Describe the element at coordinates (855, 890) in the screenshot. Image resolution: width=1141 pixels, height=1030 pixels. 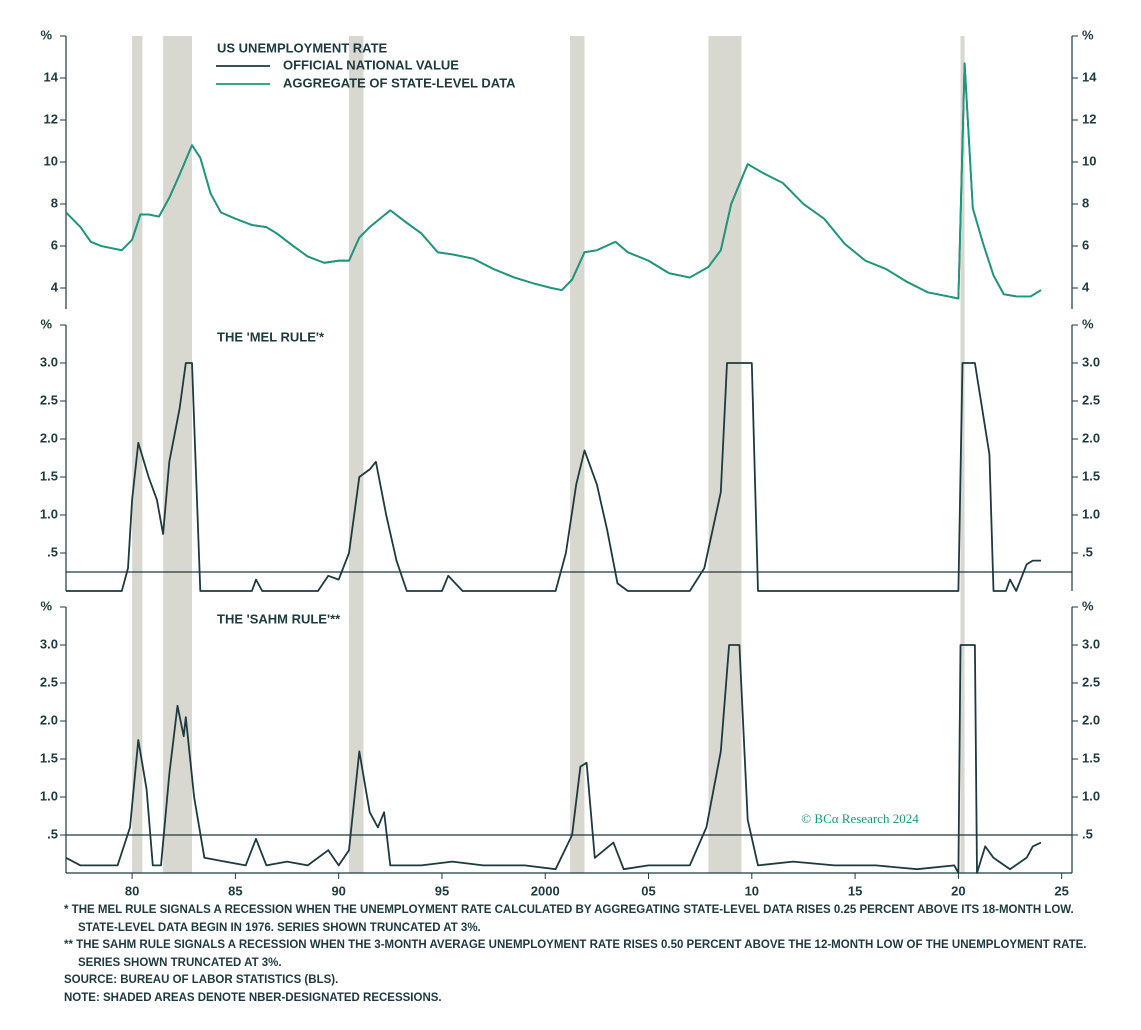
I see `x-tick-label: 15` at that location.